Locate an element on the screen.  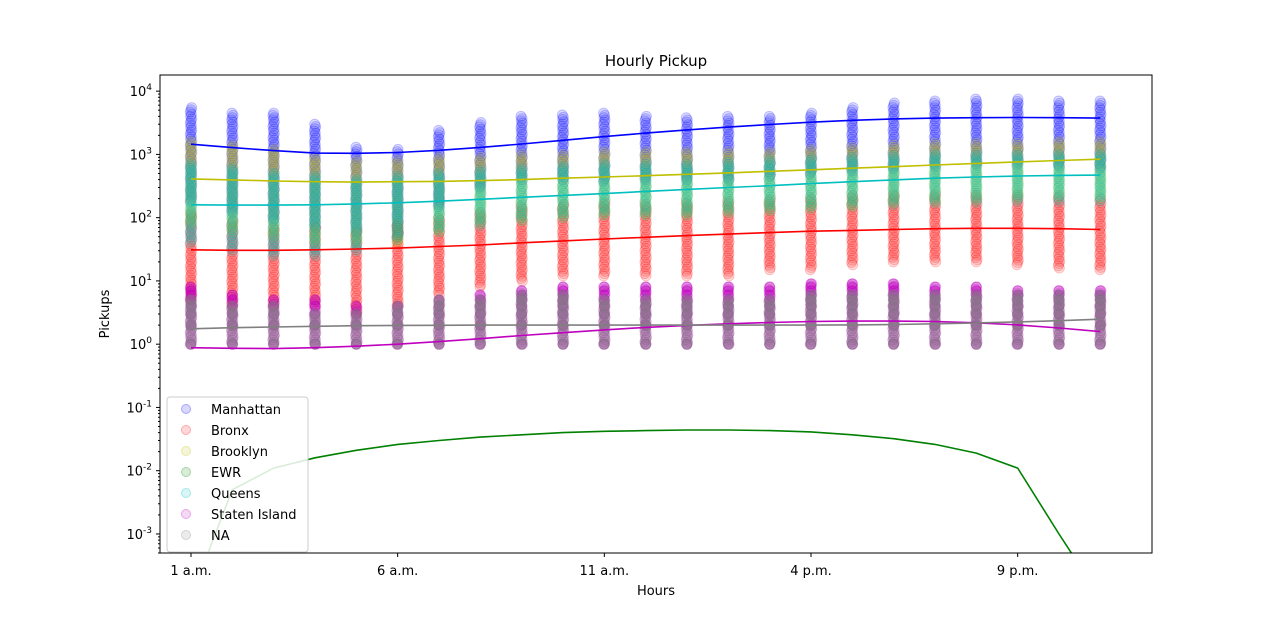
y-axis-label: Pickups is located at coordinates (105, 313).